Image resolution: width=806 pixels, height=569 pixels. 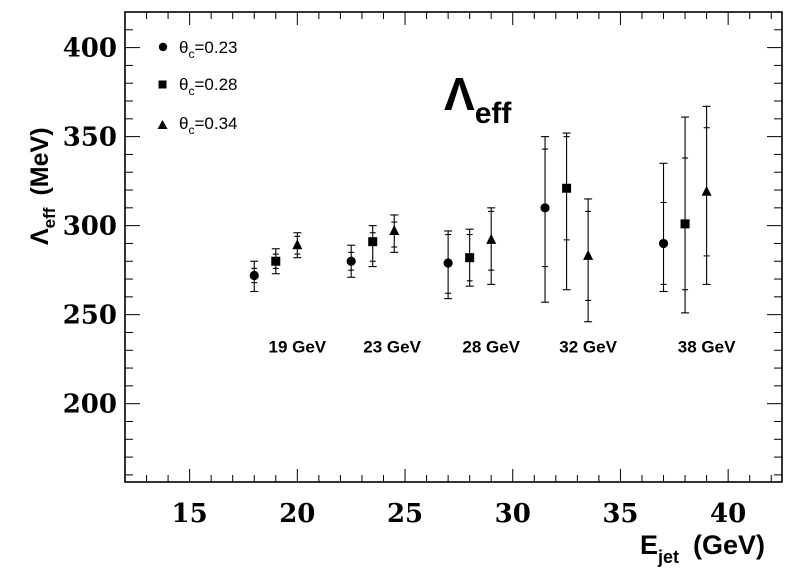 I want to click on x-axis-label: Ejet (GeV), so click(x=702, y=548).